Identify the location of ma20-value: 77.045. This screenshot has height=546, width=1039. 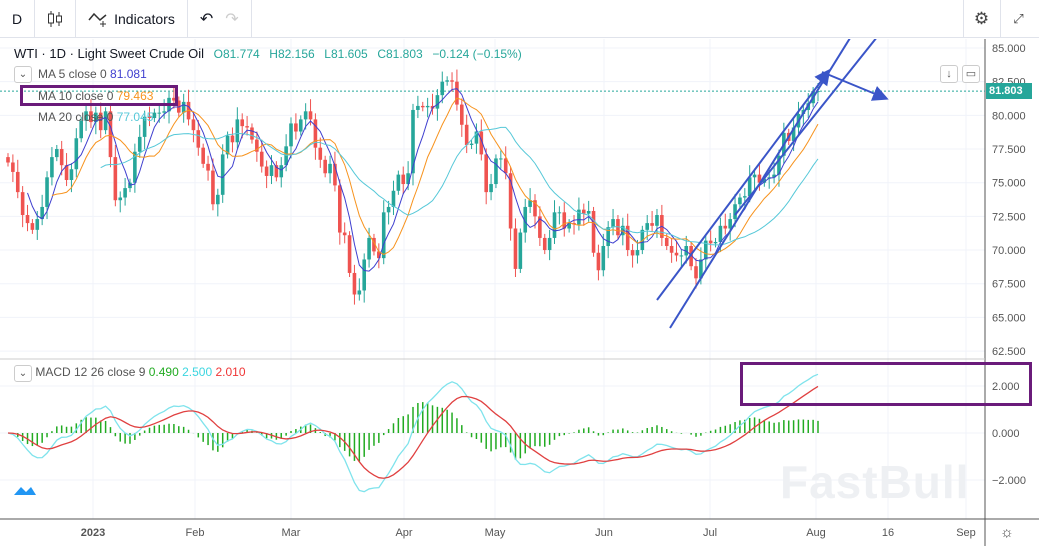
(135, 117).